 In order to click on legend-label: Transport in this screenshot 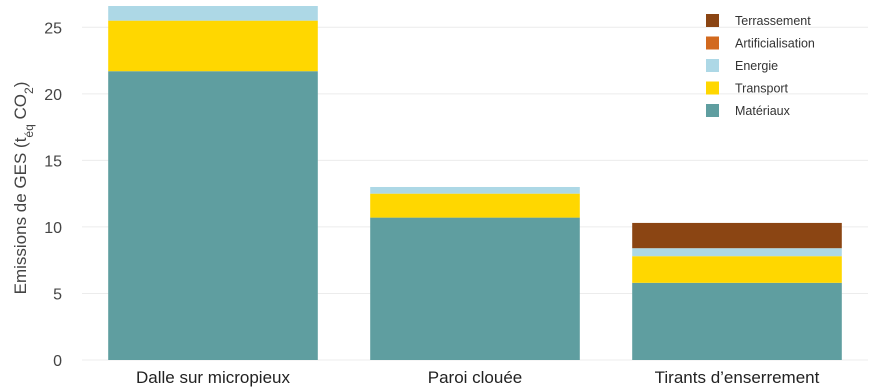, I will do `click(762, 89)`.